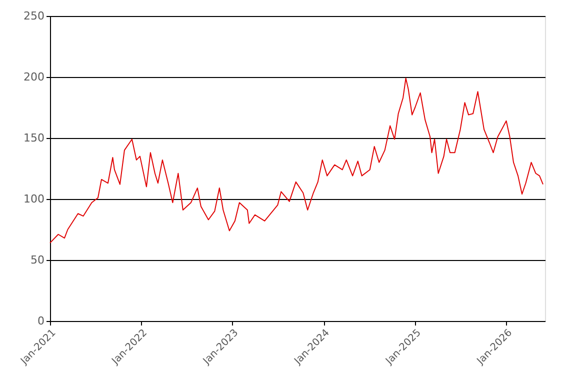 The width and height of the screenshot is (572, 385). What do you see at coordinates (34, 138) in the screenshot?
I see `y-tick-label: 150` at bounding box center [34, 138].